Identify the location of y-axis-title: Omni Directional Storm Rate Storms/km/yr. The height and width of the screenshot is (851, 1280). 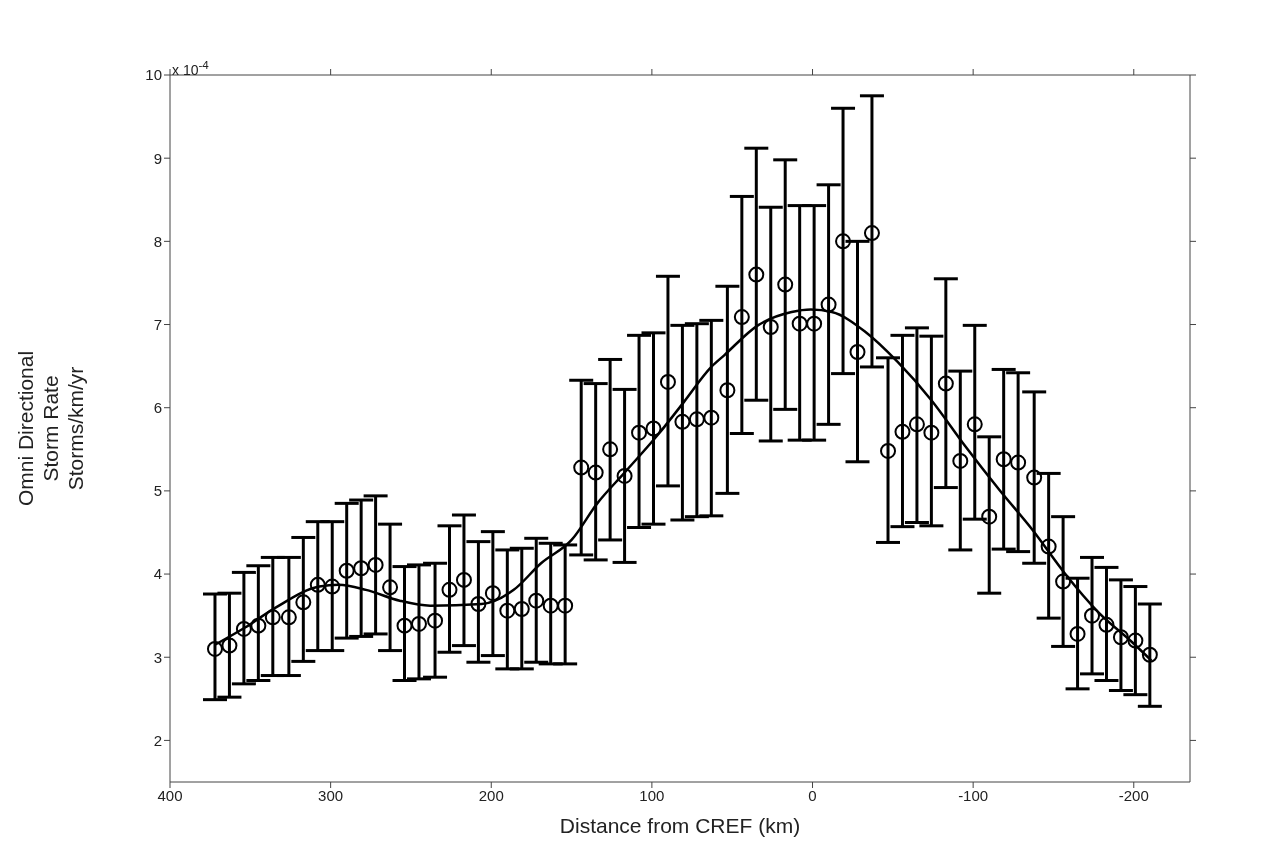
(50, 428).